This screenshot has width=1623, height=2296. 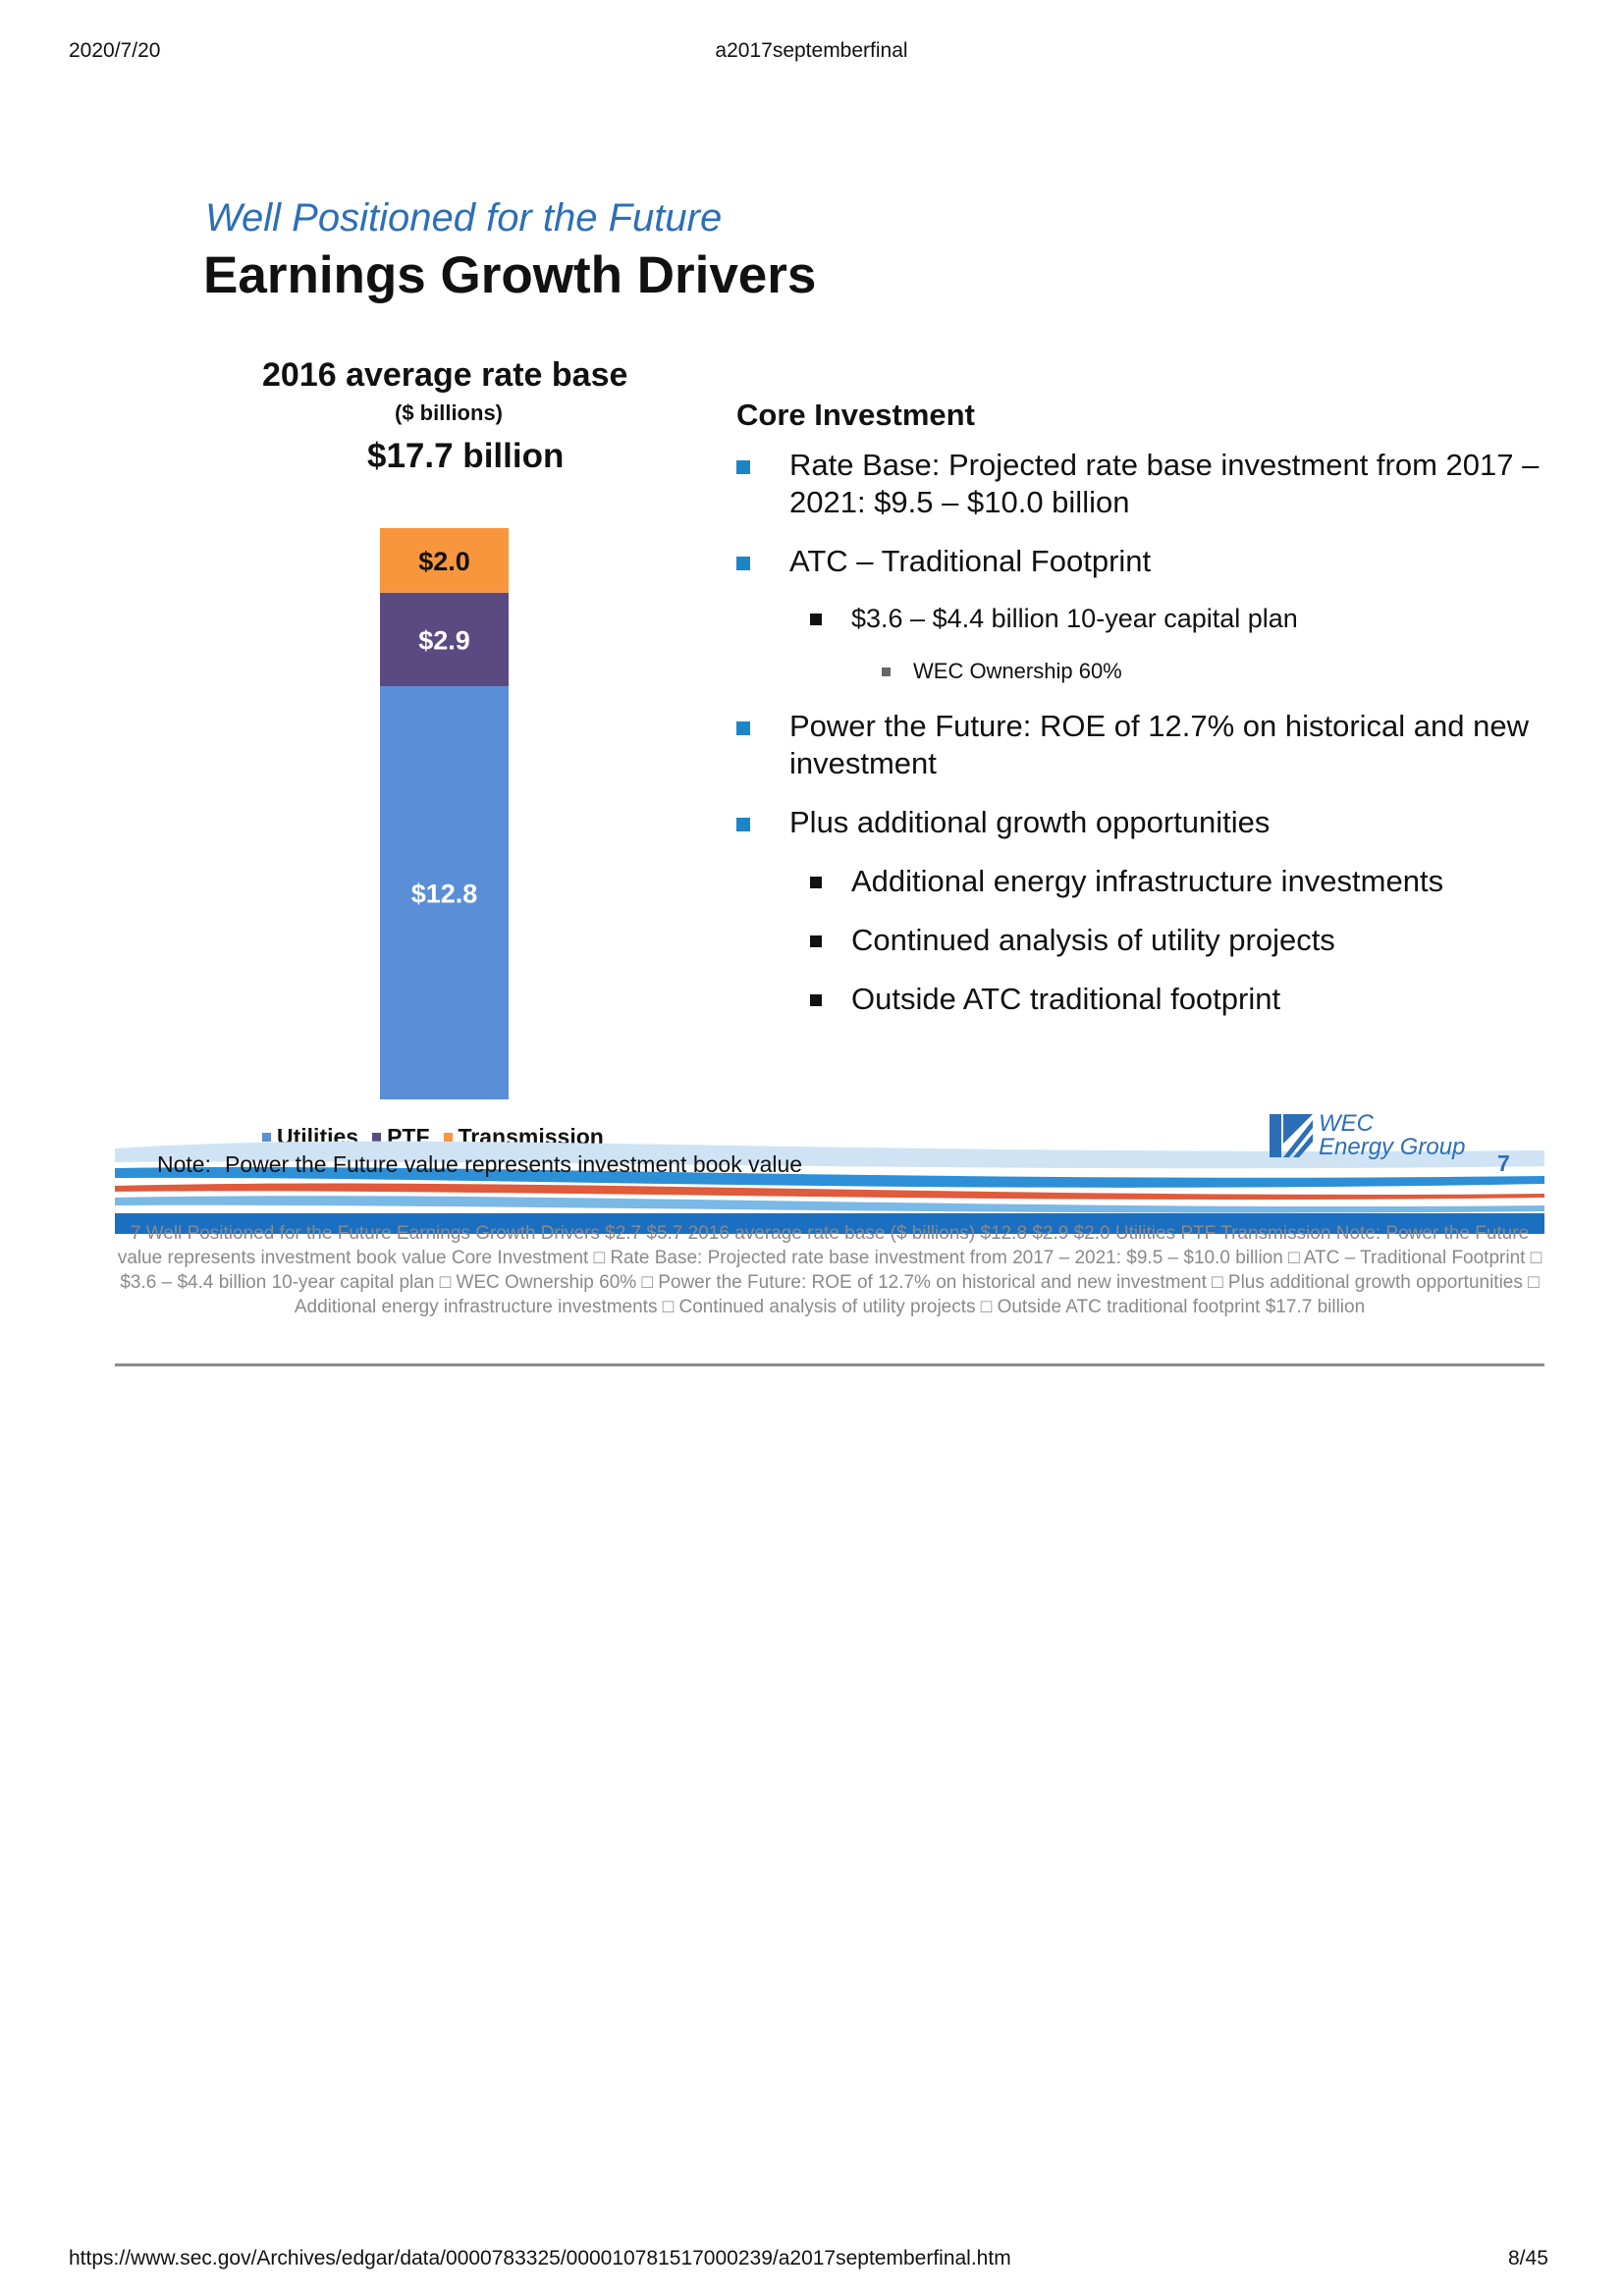 I want to click on slide-subtitle: Well Positioned for the Future, so click(x=464, y=218).